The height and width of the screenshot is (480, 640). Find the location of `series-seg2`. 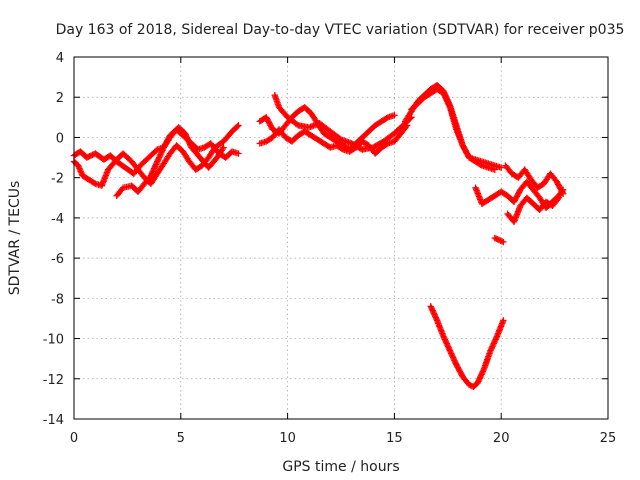

series-seg2 is located at coordinates (156, 155).